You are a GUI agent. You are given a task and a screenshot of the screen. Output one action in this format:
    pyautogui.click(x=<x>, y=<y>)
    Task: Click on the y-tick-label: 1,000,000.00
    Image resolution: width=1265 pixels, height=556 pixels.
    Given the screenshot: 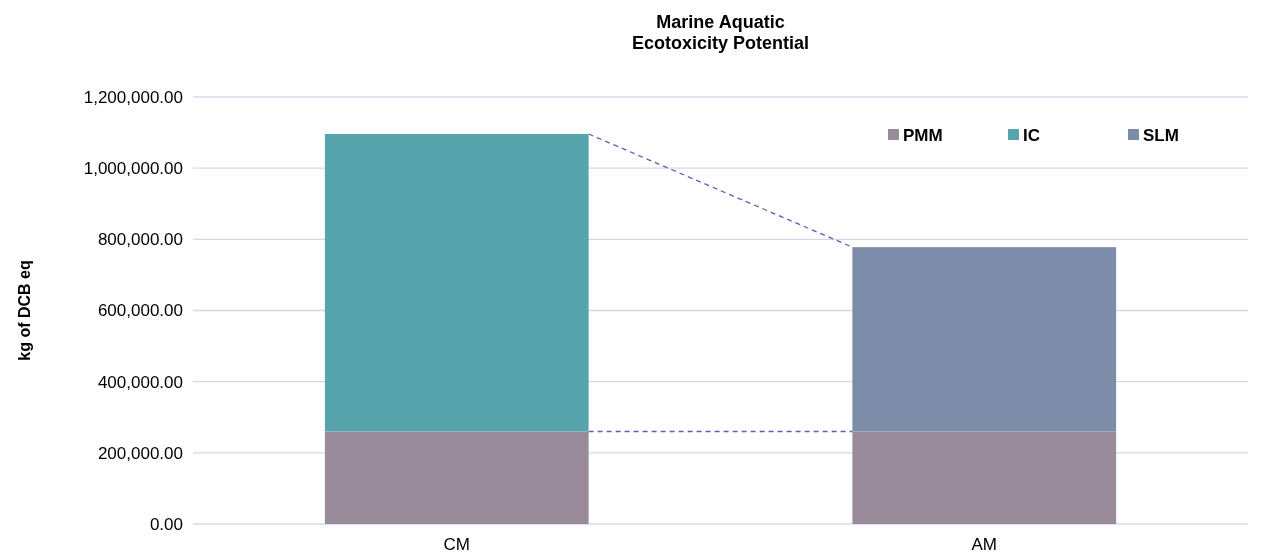 What is the action you would take?
    pyautogui.click(x=133, y=169)
    